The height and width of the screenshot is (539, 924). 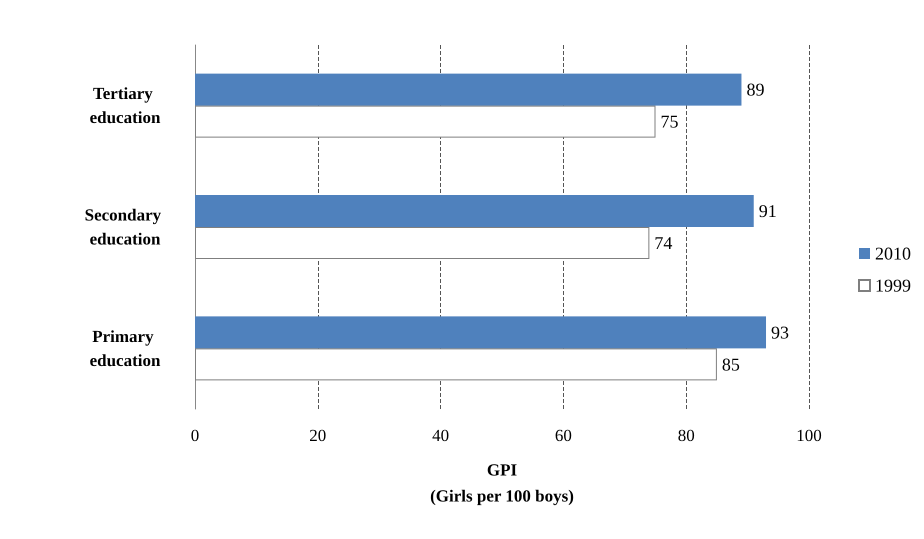 What do you see at coordinates (125, 348) in the screenshot?
I see `y-tick-label: Primary education` at bounding box center [125, 348].